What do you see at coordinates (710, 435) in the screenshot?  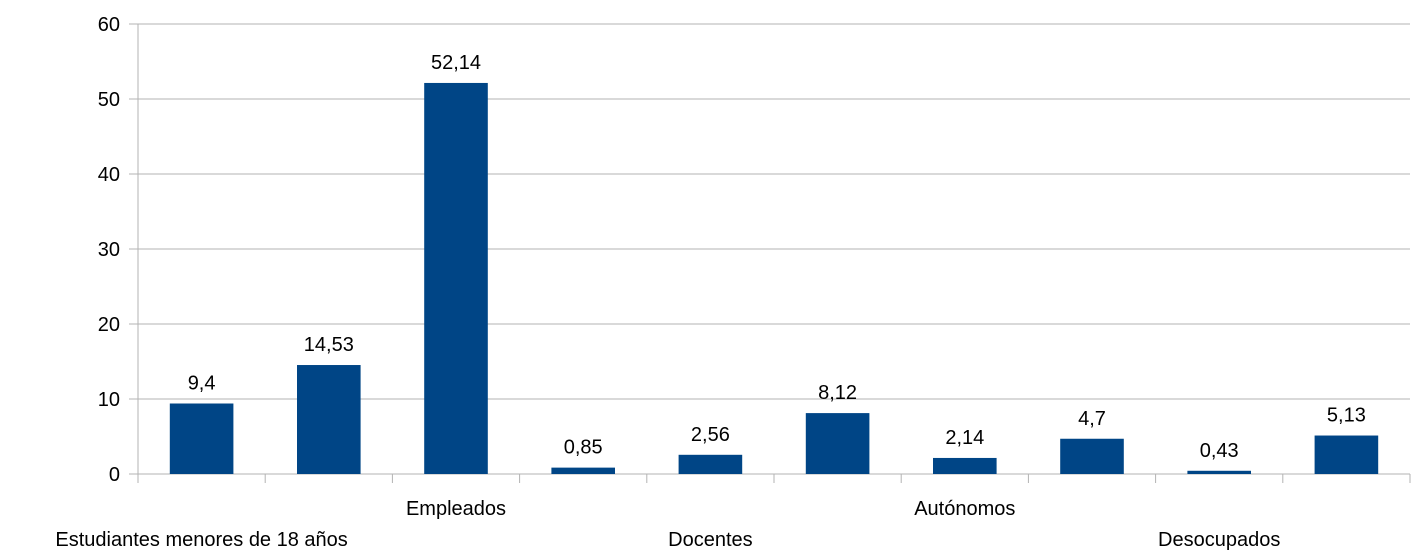 I see `data-label: 2,56` at bounding box center [710, 435].